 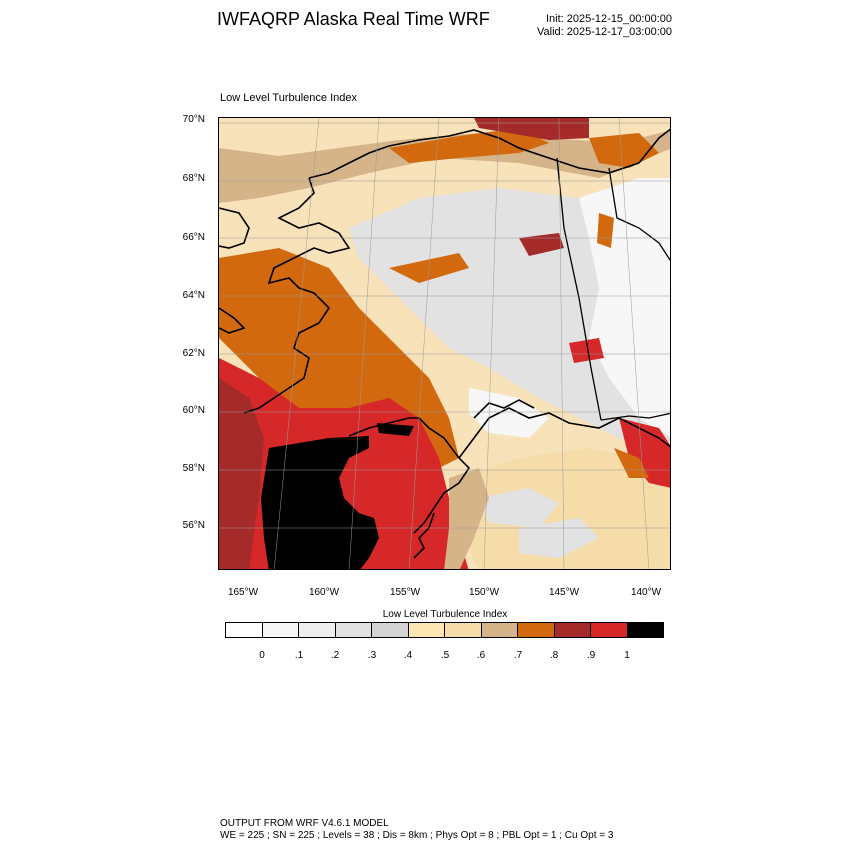 I want to click on colorbar-label-0-9: .9, so click(x=591, y=655).